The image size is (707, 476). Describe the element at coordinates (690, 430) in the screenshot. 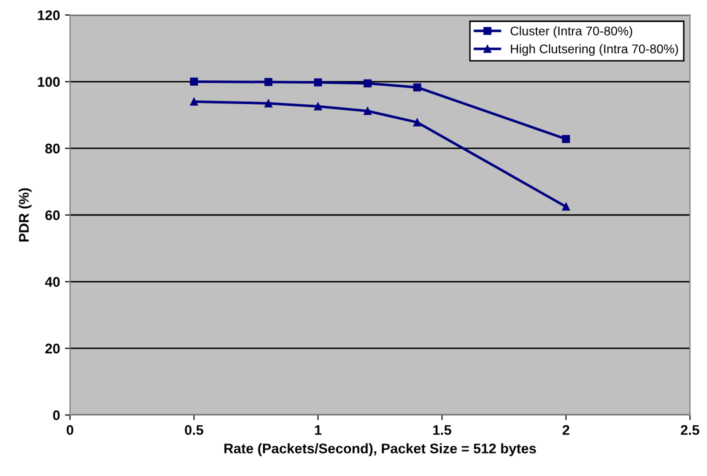

I see `x-tick-label: 2.5` at that location.